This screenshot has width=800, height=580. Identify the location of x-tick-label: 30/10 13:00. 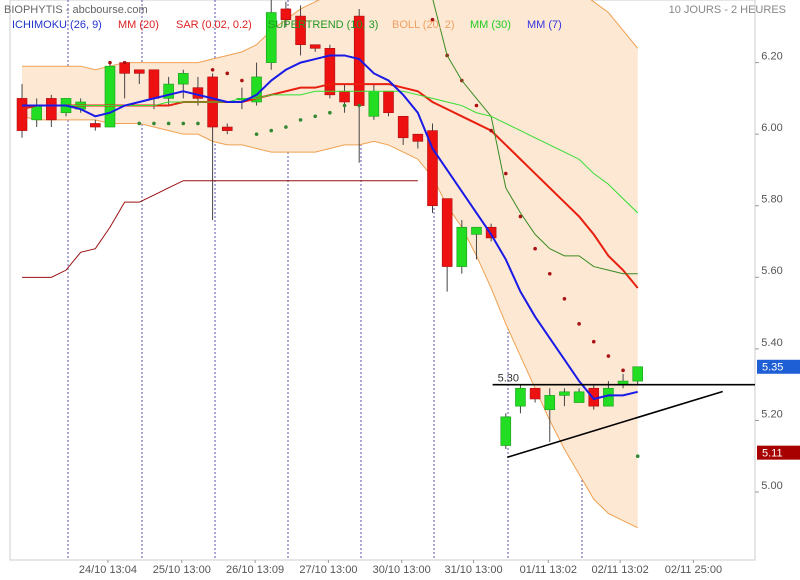
(402, 570).